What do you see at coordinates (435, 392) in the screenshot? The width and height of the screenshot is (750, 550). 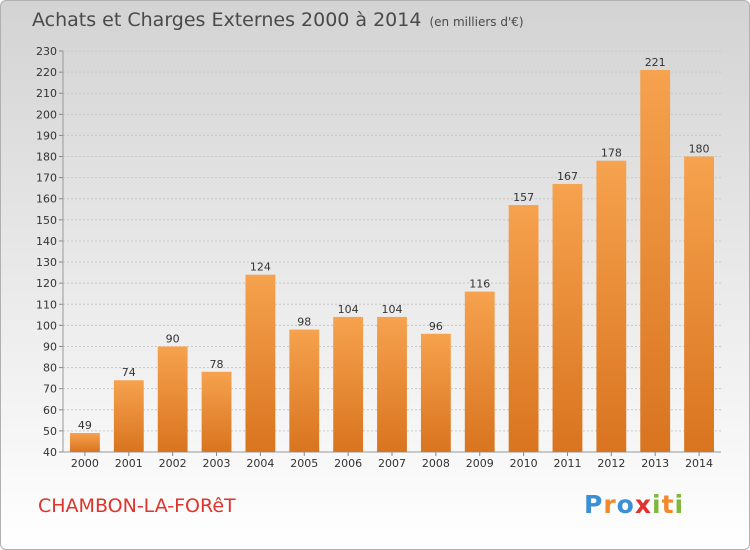 I see `bar-2008` at bounding box center [435, 392].